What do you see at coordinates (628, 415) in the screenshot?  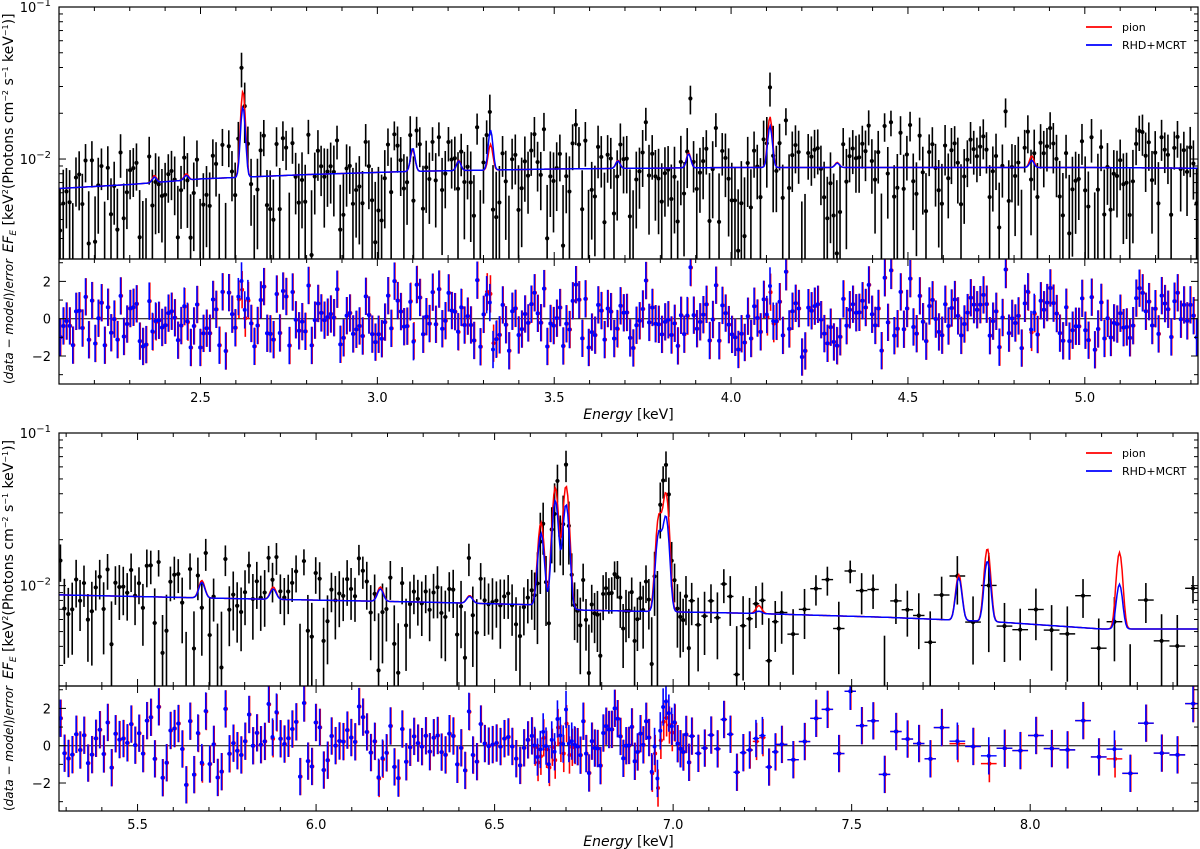 I see `x-axis-label: Energy [keV]` at bounding box center [628, 415].